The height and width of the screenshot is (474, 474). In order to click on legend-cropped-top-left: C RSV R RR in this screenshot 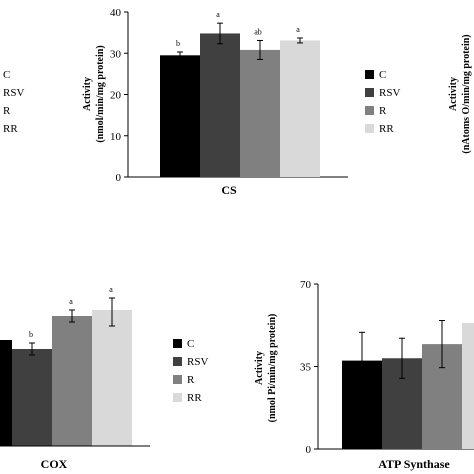, I will do `click(13, 102)`.